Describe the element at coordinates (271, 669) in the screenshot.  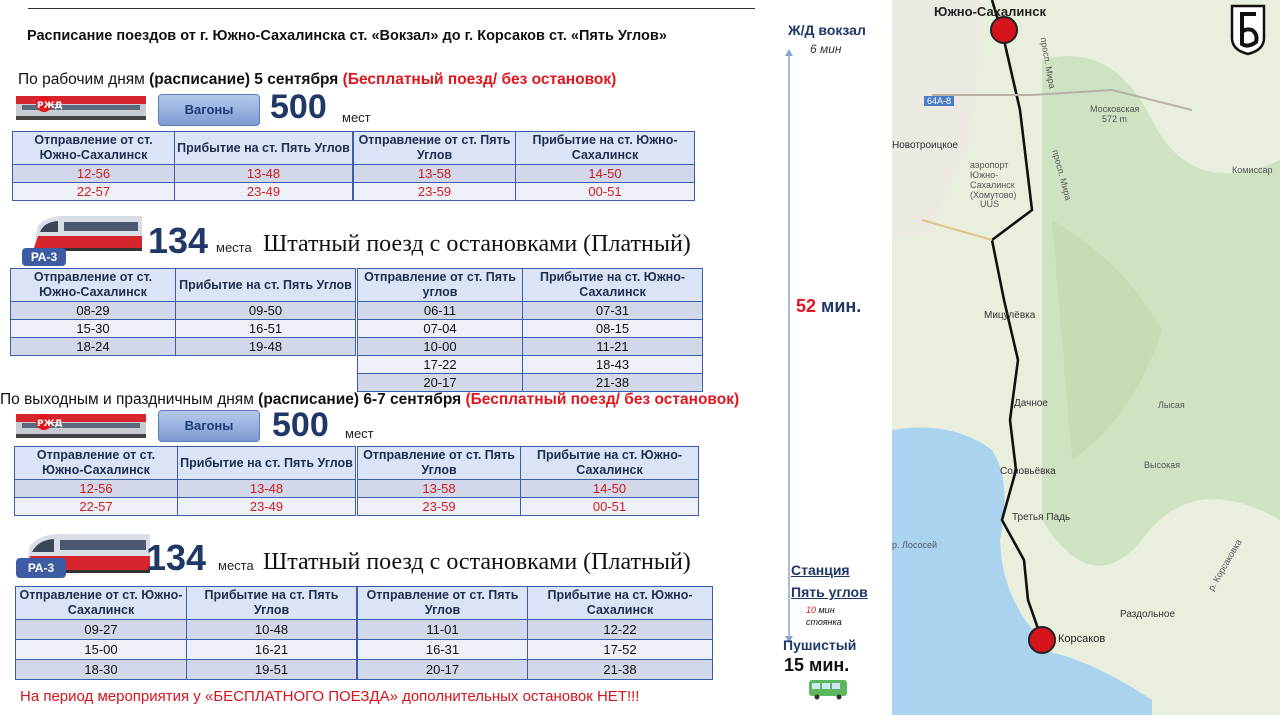
I see `cell: 19-51` at that location.